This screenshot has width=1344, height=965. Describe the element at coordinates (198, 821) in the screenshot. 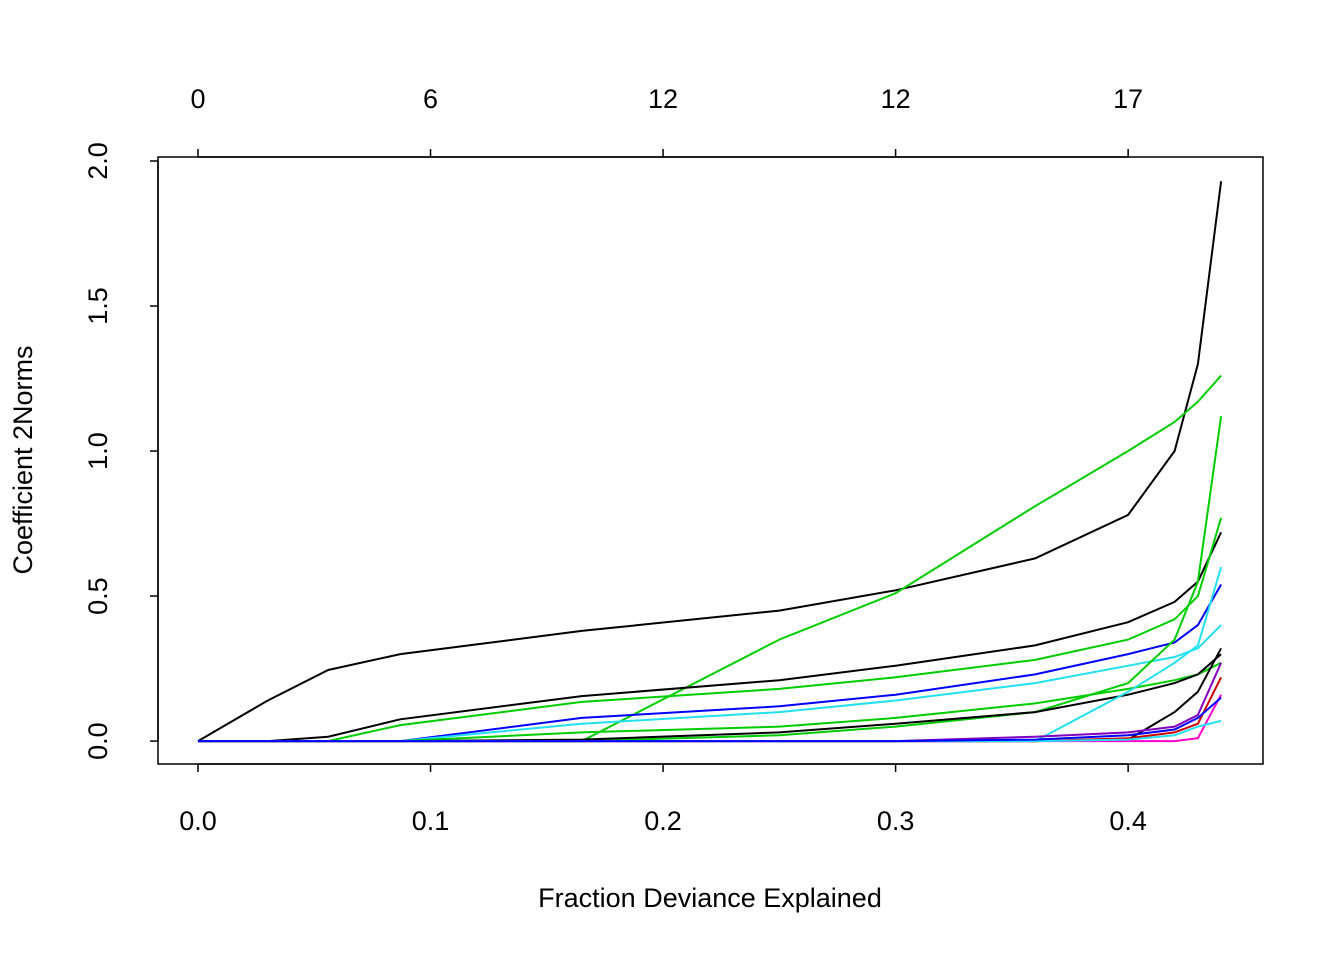

I see `x-tick-label: 0.0` at that location.